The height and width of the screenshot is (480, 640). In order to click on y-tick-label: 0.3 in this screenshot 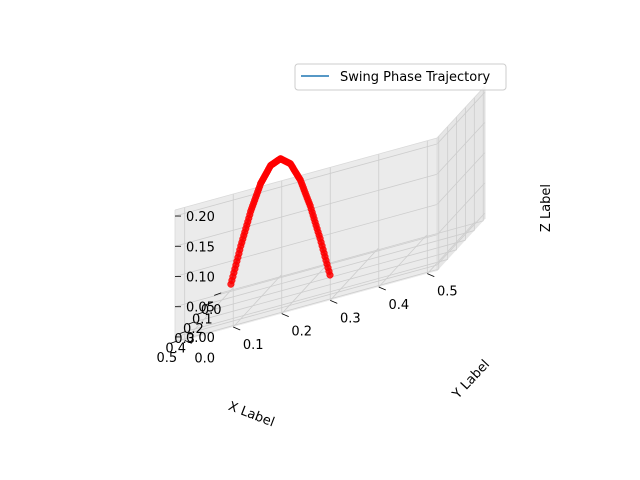, I will do `click(350, 318)`.